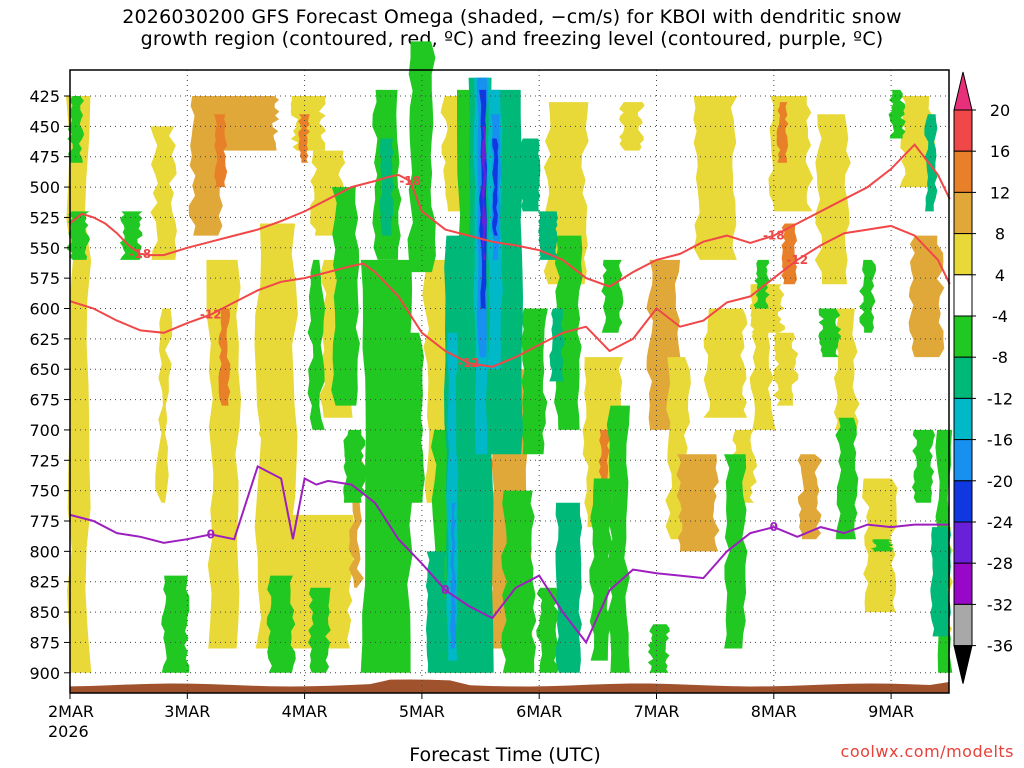  I want to click on x-tick-label: 4MAR, so click(305, 711).